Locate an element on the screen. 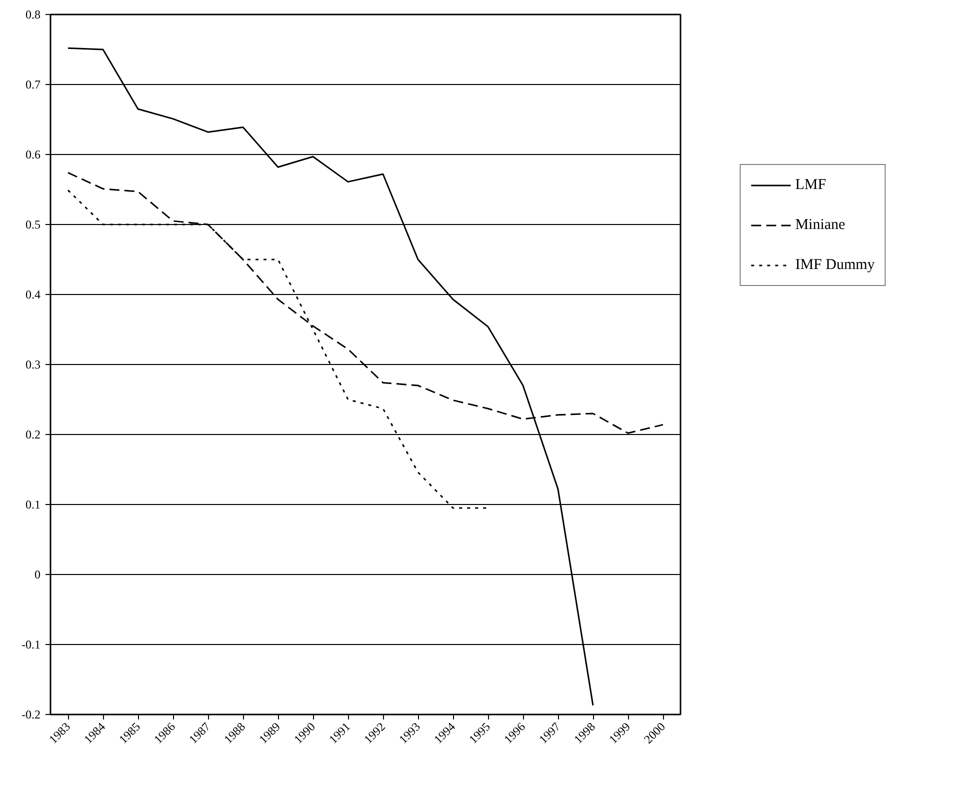 The image size is (960, 802). y-tick-label: 0 is located at coordinates (37, 575).